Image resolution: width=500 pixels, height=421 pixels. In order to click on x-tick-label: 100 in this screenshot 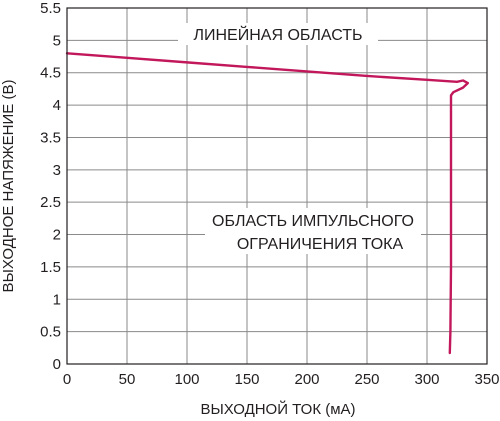, I will do `click(186, 379)`.